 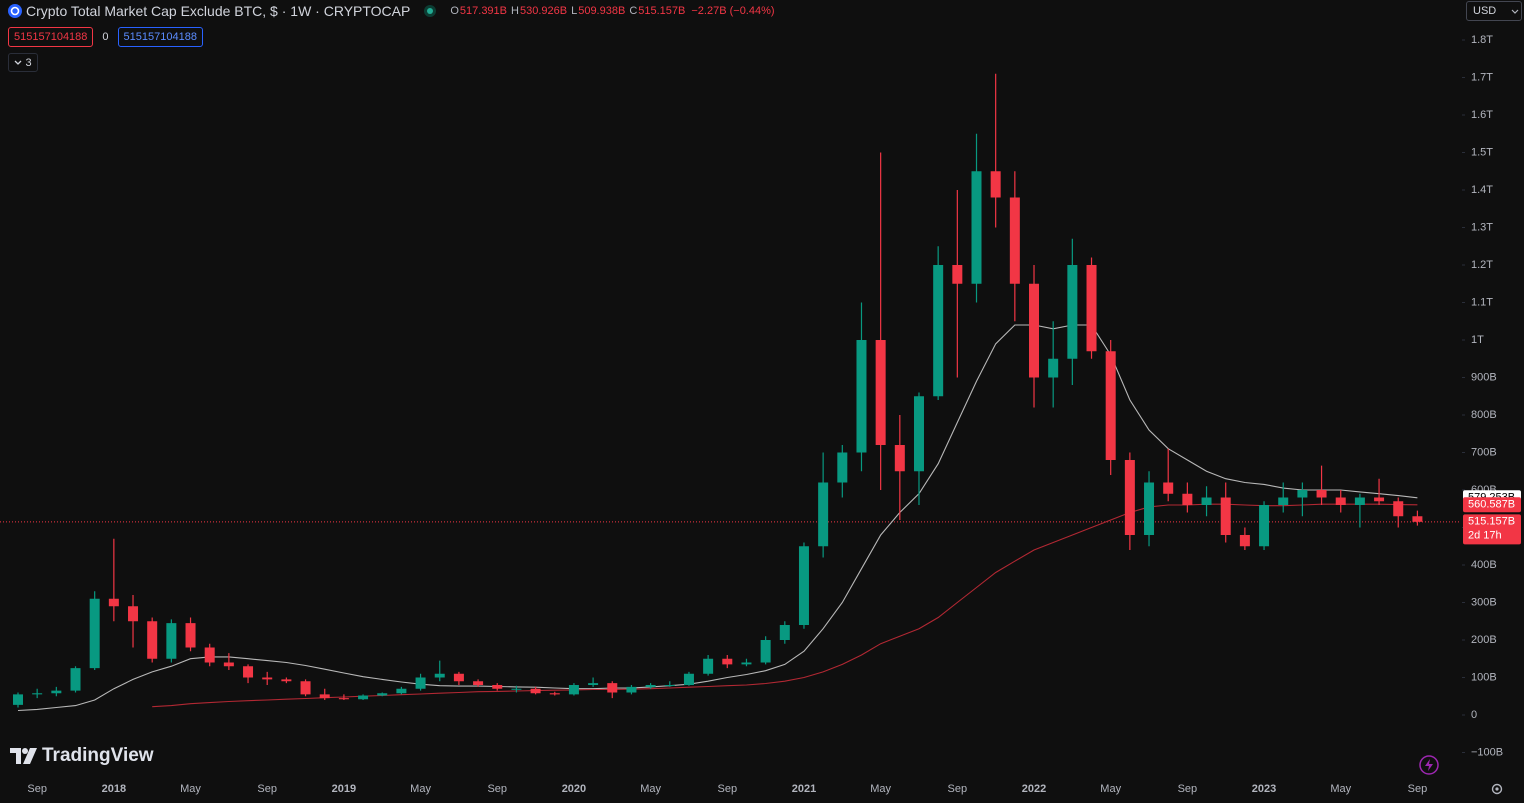 I want to click on logo-text: TradingView, so click(x=98, y=755).